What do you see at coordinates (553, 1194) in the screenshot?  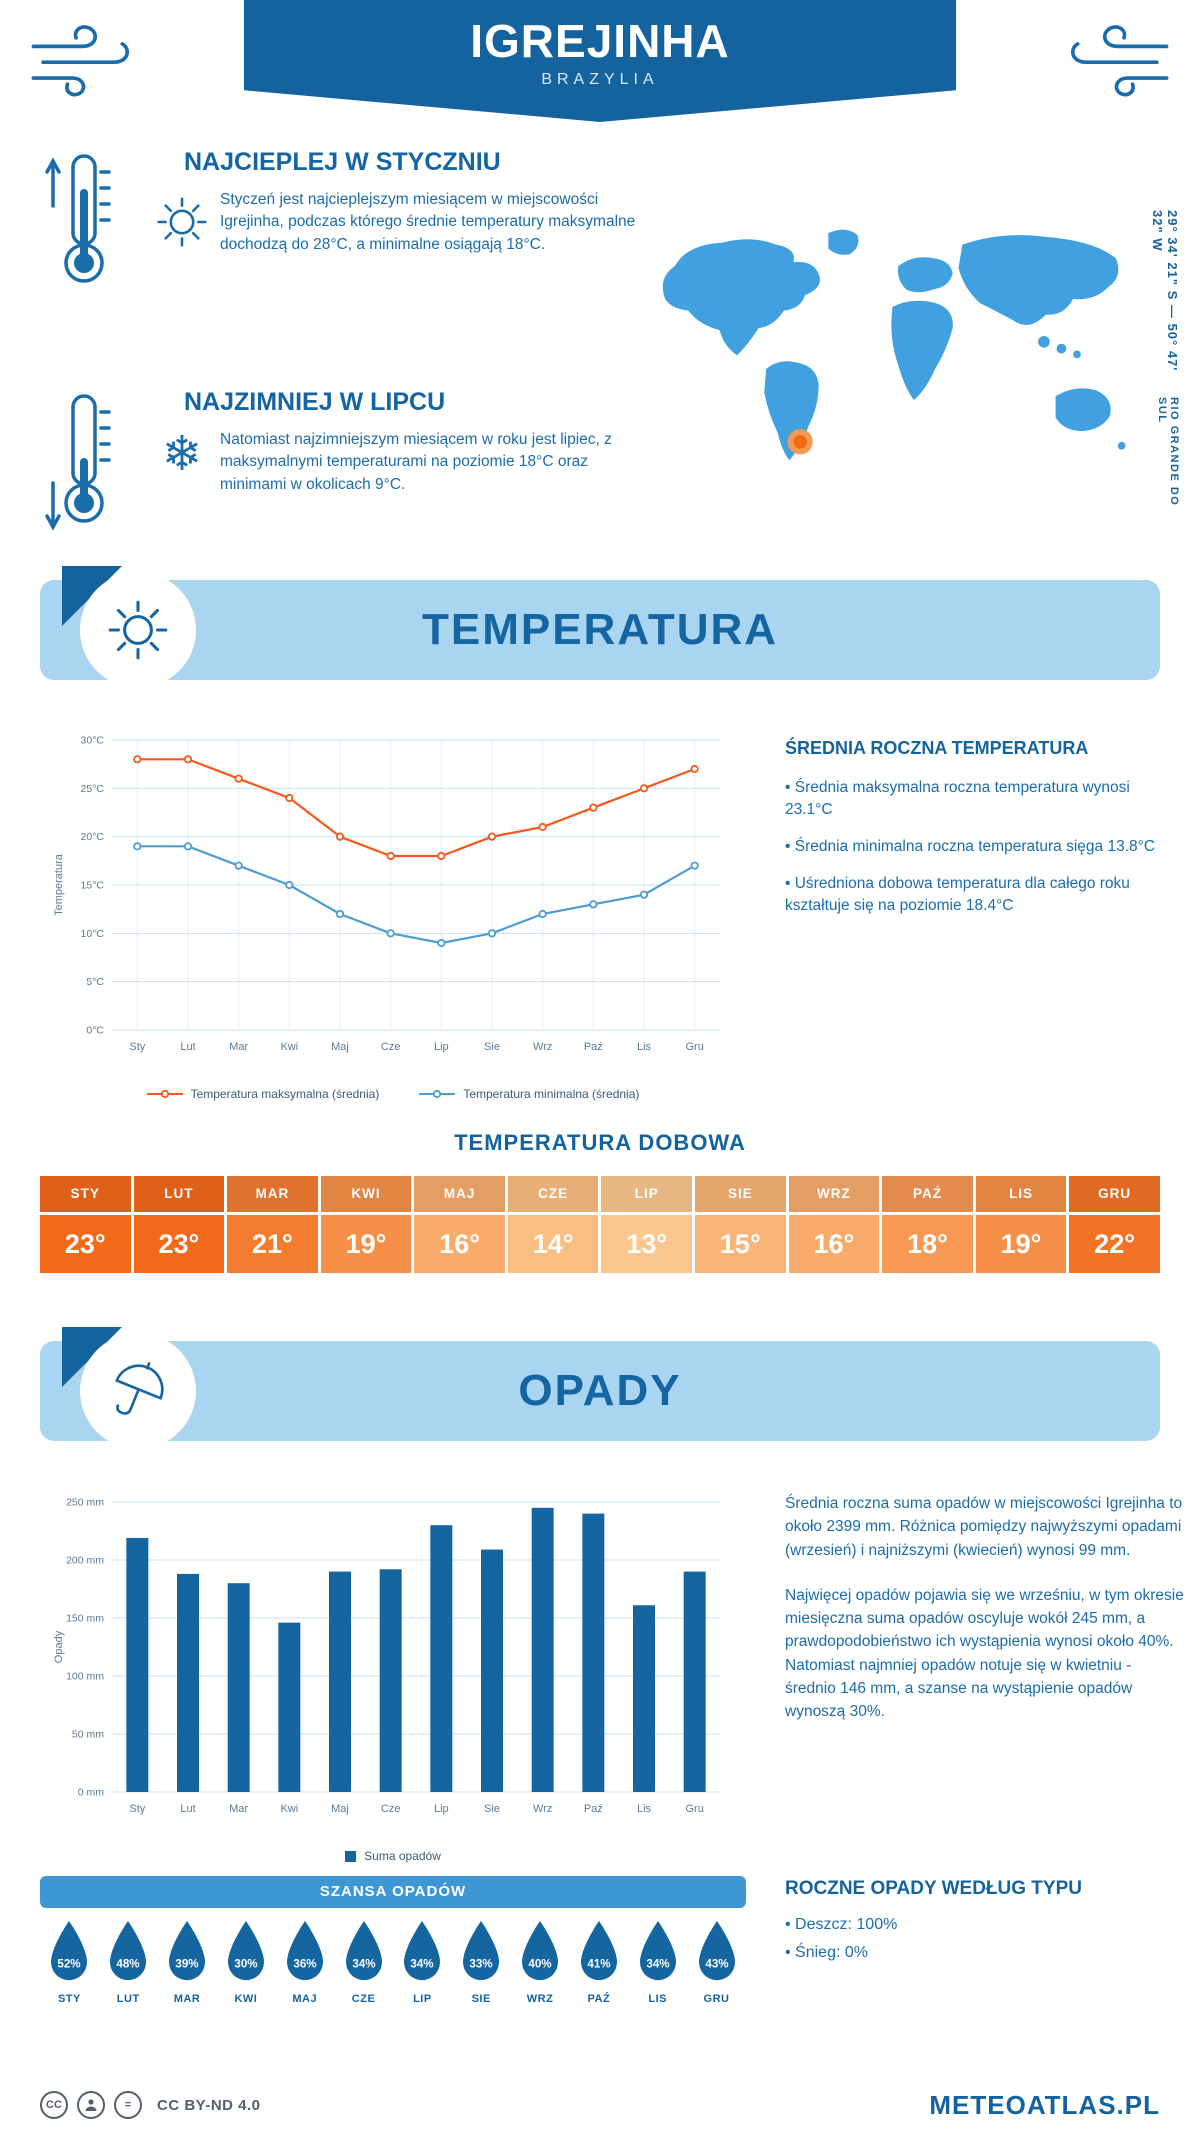 I see `daily-temp-month: CZE` at bounding box center [553, 1194].